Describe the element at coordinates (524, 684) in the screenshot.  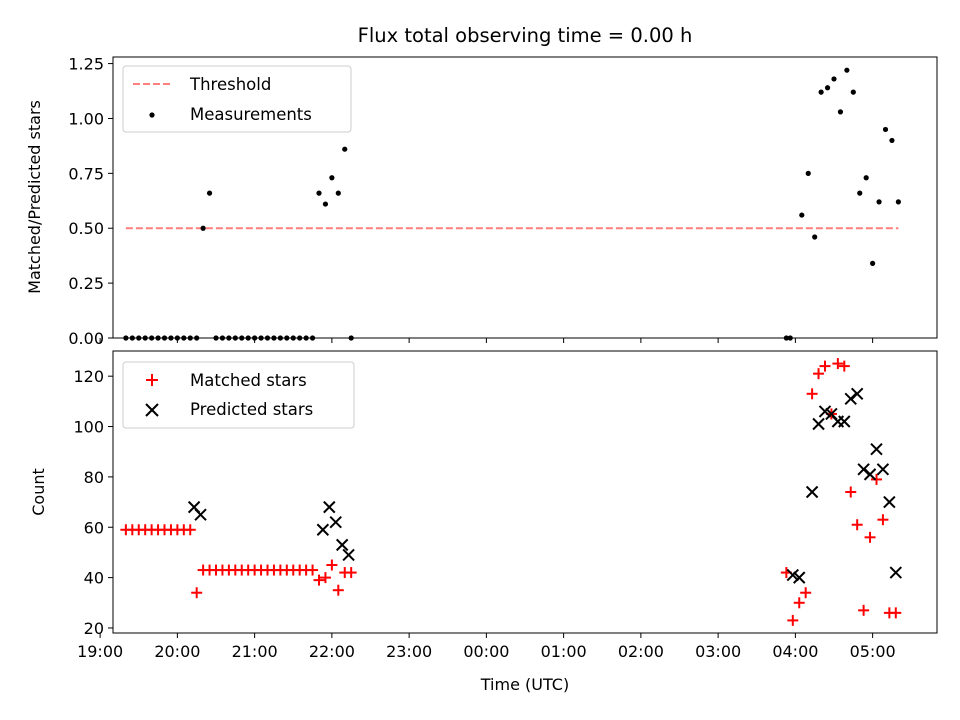
I see `x-axis-label: Time (UTC)` at that location.